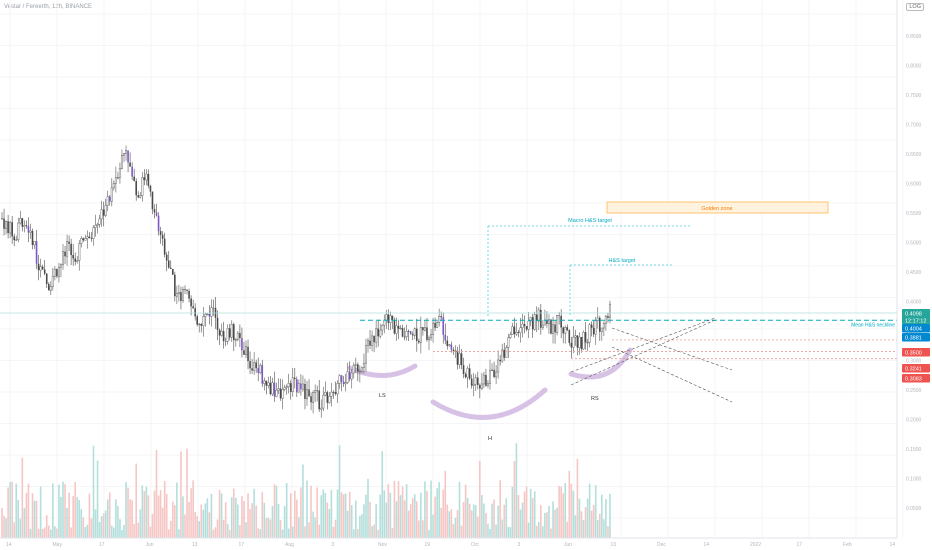 This screenshot has height=550, width=932. Describe the element at coordinates (916, 320) in the screenshot. I see `price-tag` at that location.